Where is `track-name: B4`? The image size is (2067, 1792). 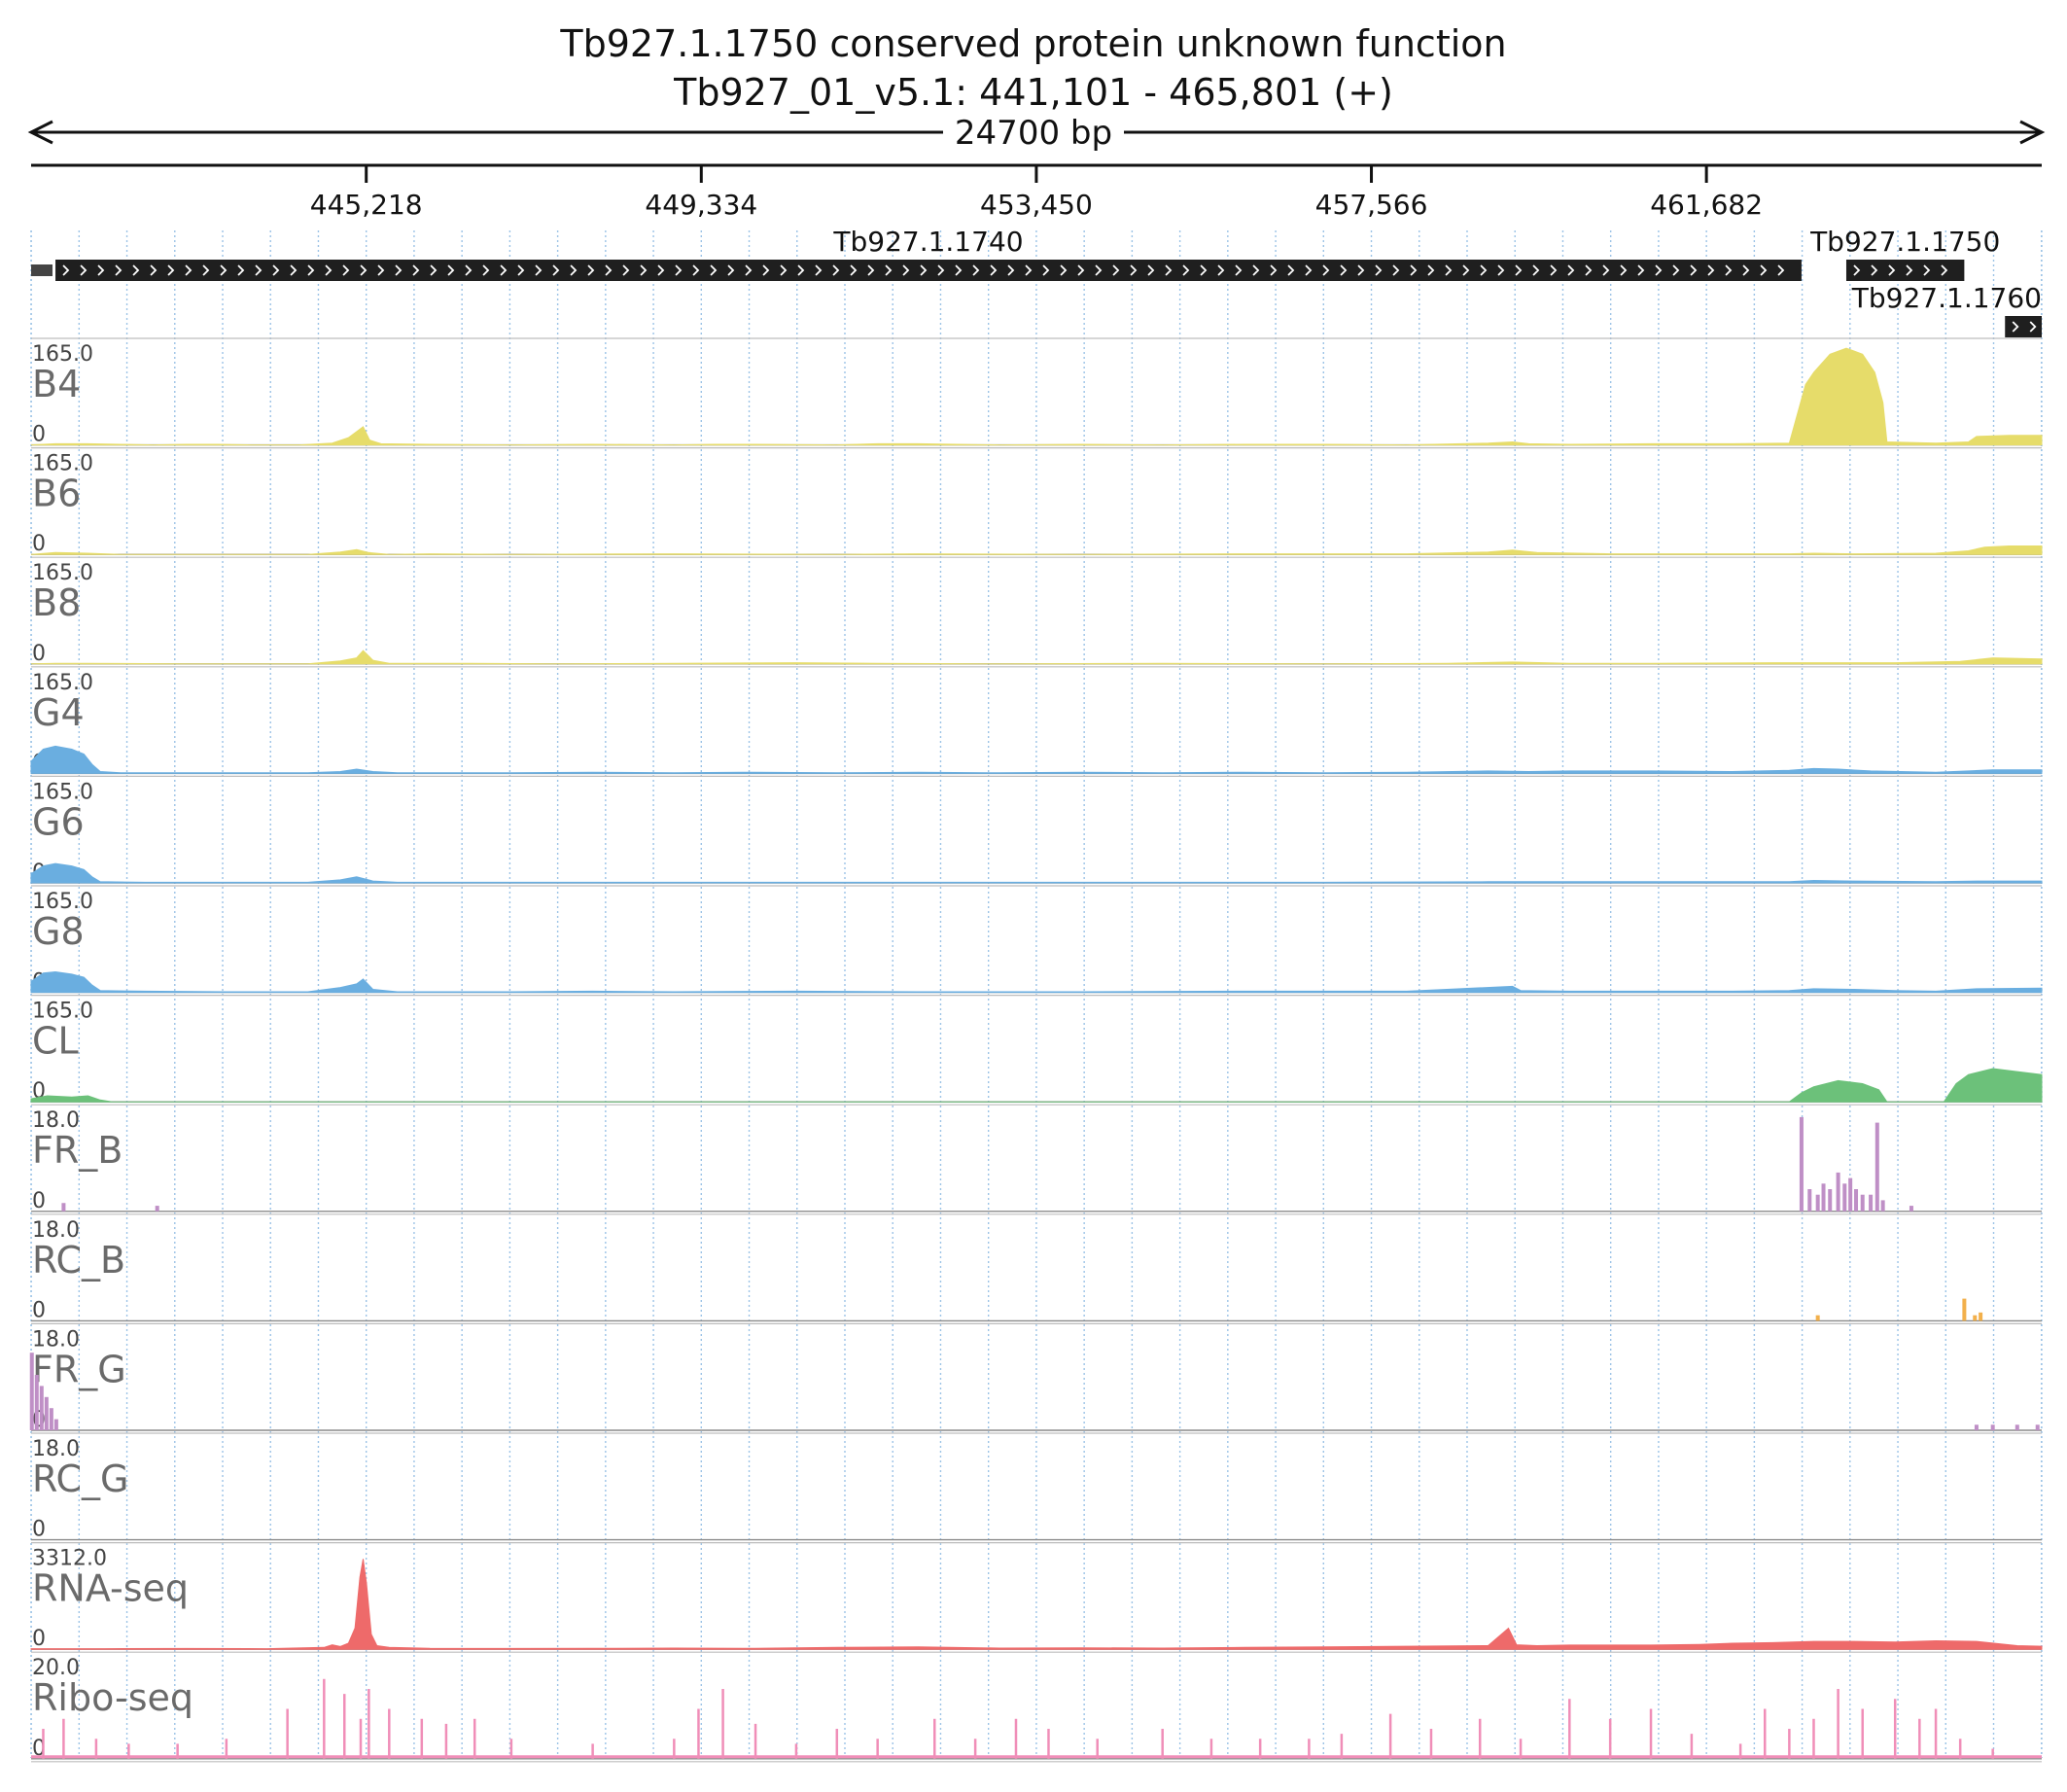
track-name: B4 is located at coordinates (56, 384).